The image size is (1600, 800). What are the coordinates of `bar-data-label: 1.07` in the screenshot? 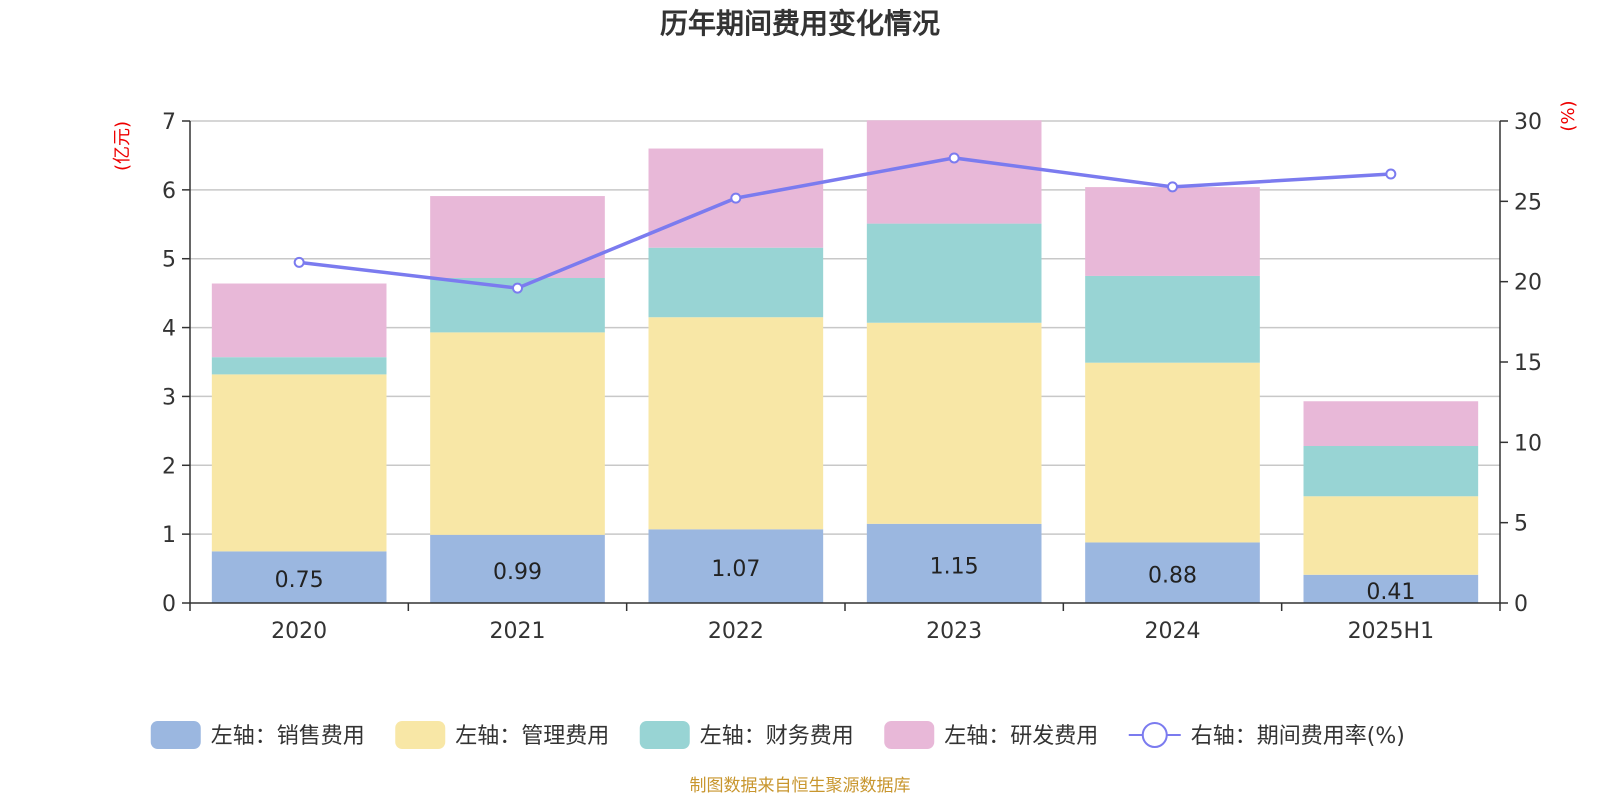 It's located at (735, 569).